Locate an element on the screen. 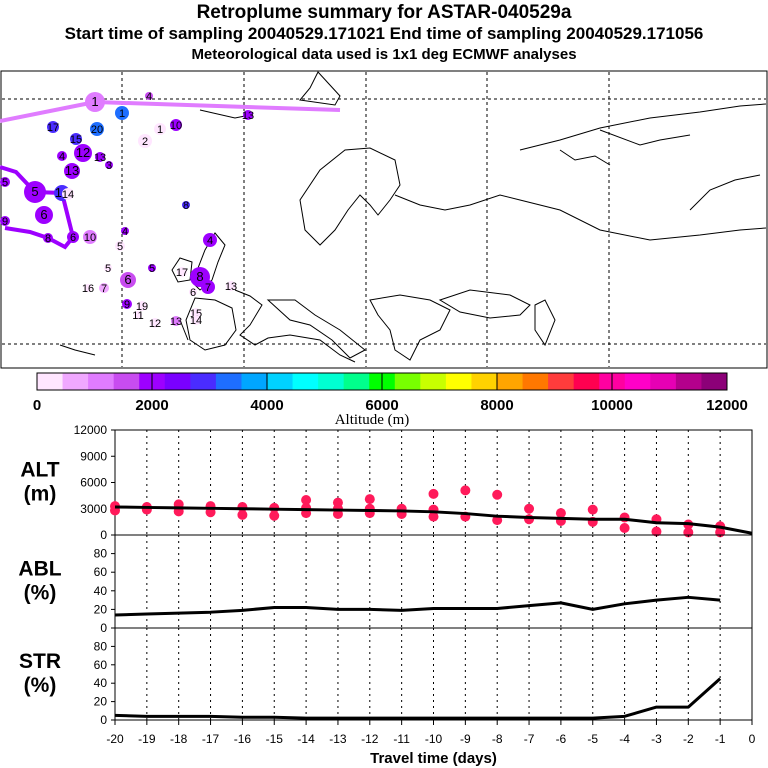 The width and height of the screenshot is (768, 768). colorbar-tick-label: 12000 is located at coordinates (727, 405).